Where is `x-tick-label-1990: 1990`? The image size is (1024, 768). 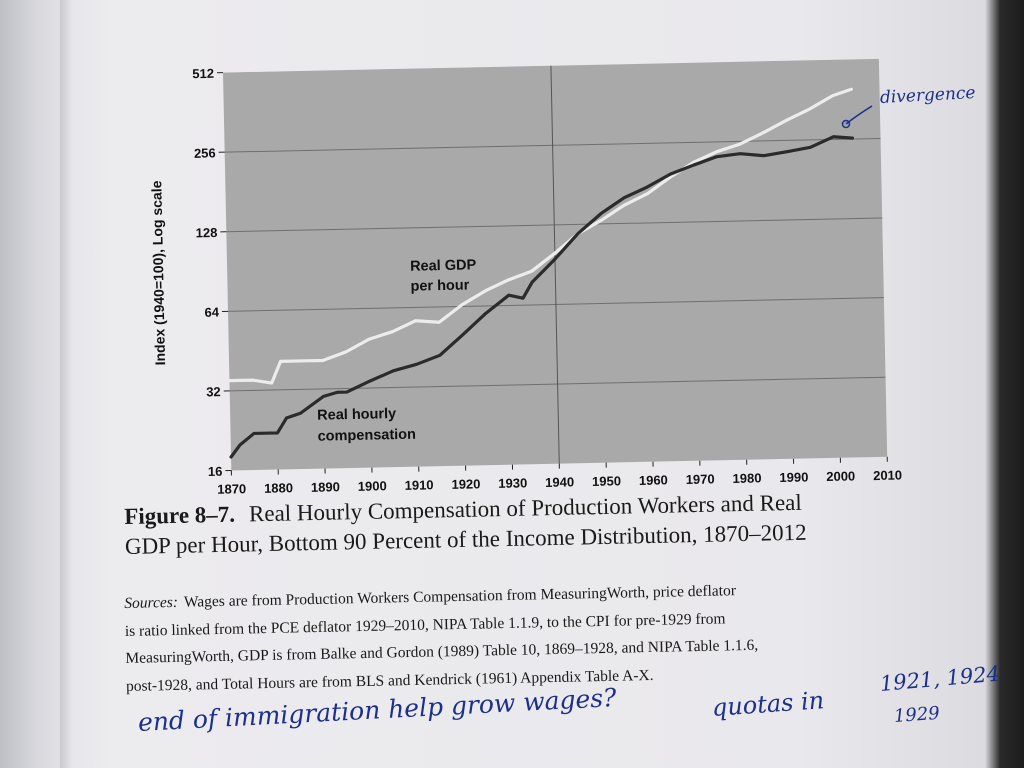 x-tick-label-1990: 1990 is located at coordinates (793, 477).